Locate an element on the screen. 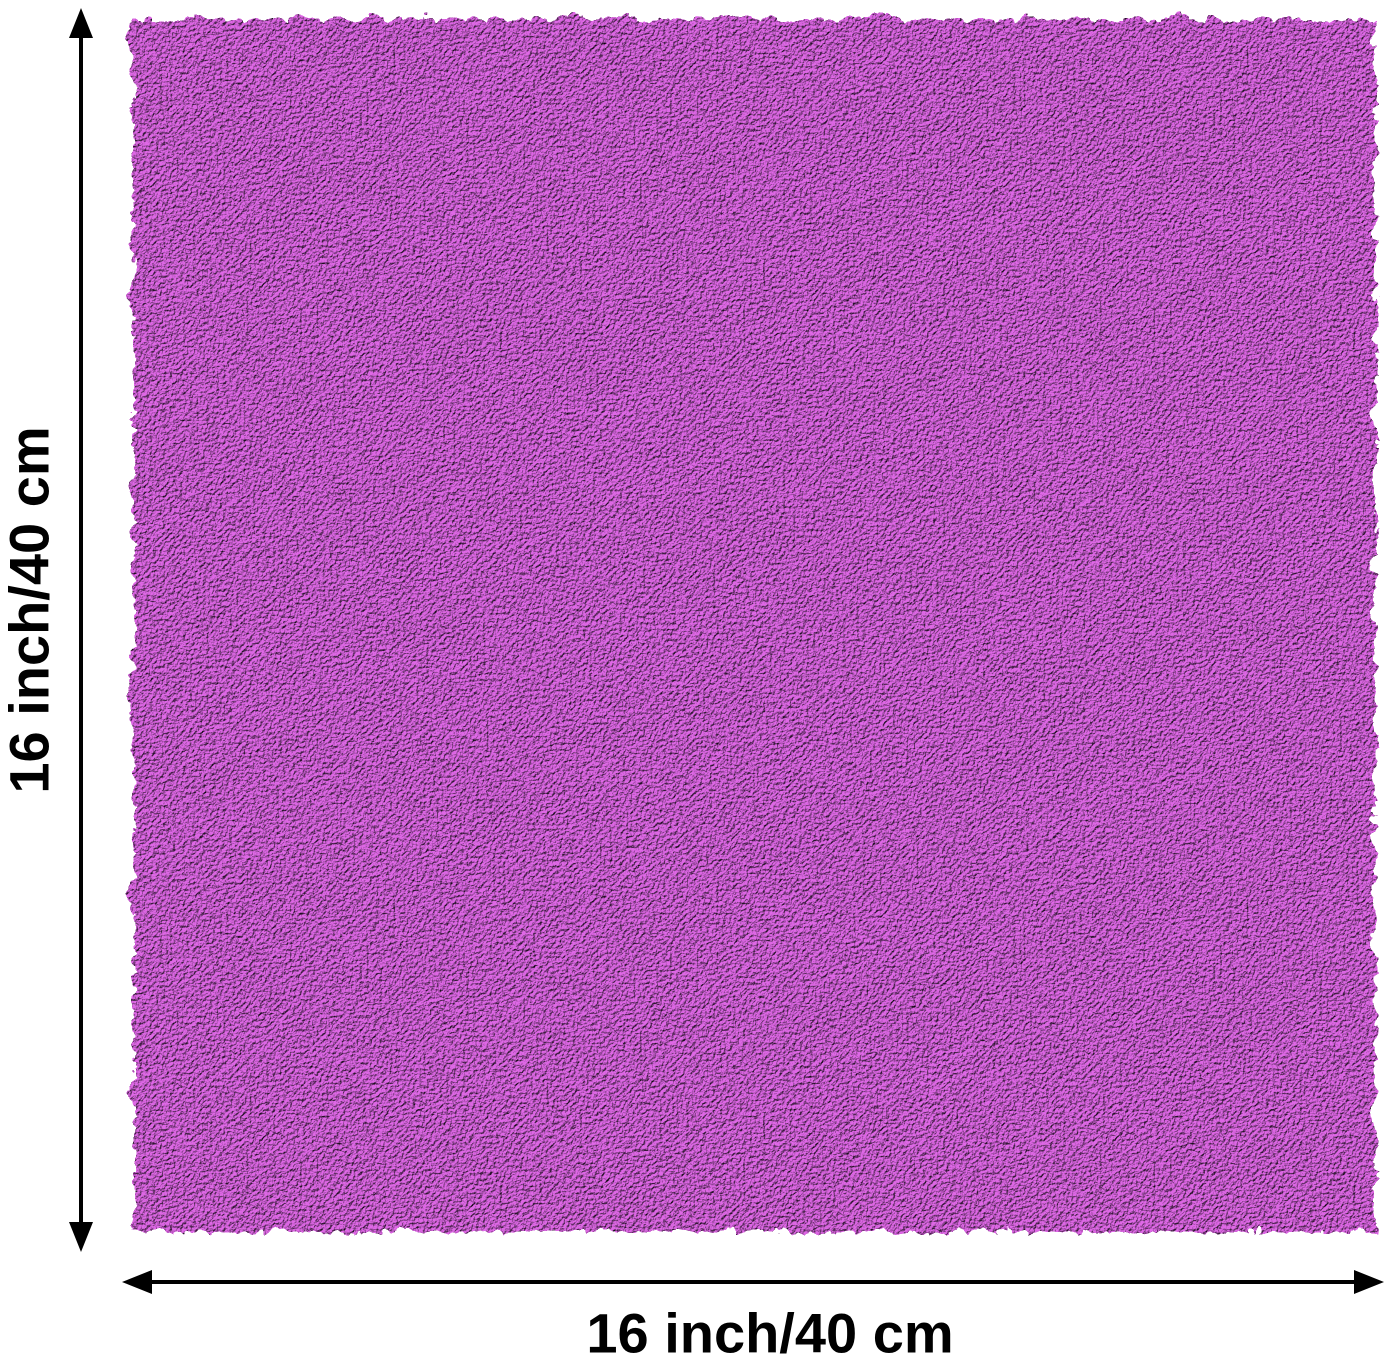 This screenshot has height=1364, width=1392. arrow-down-icon is located at coordinates (81, 1237).